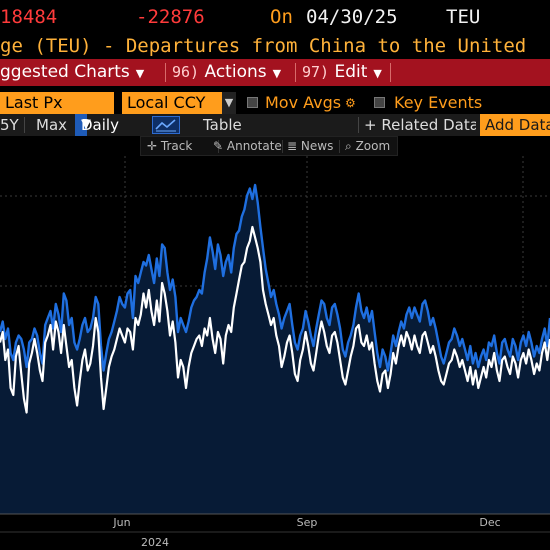 The width and height of the screenshot is (550, 550). What do you see at coordinates (352, 17) in the screenshot?
I see `as-of-date: 04/30/25` at bounding box center [352, 17].